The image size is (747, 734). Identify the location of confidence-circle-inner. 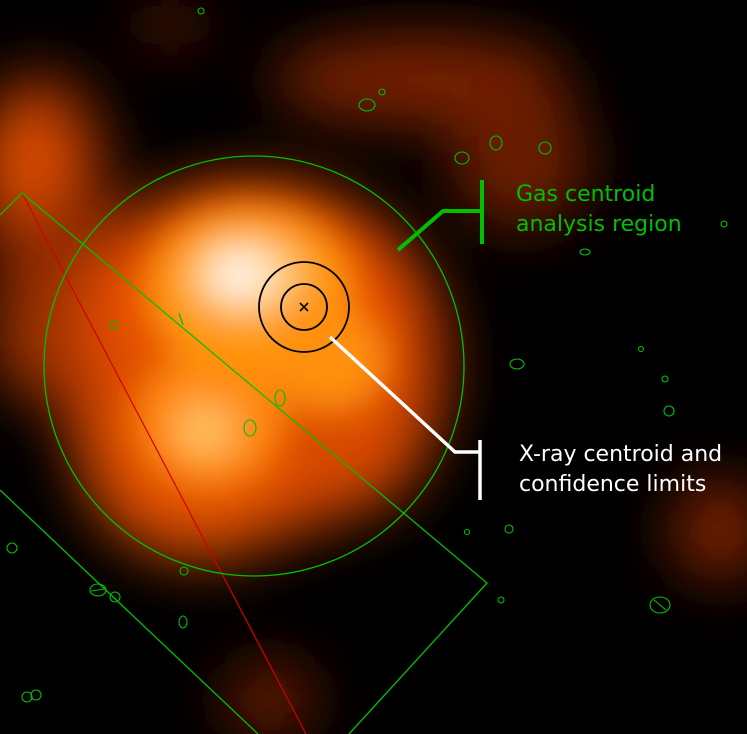
(304, 307).